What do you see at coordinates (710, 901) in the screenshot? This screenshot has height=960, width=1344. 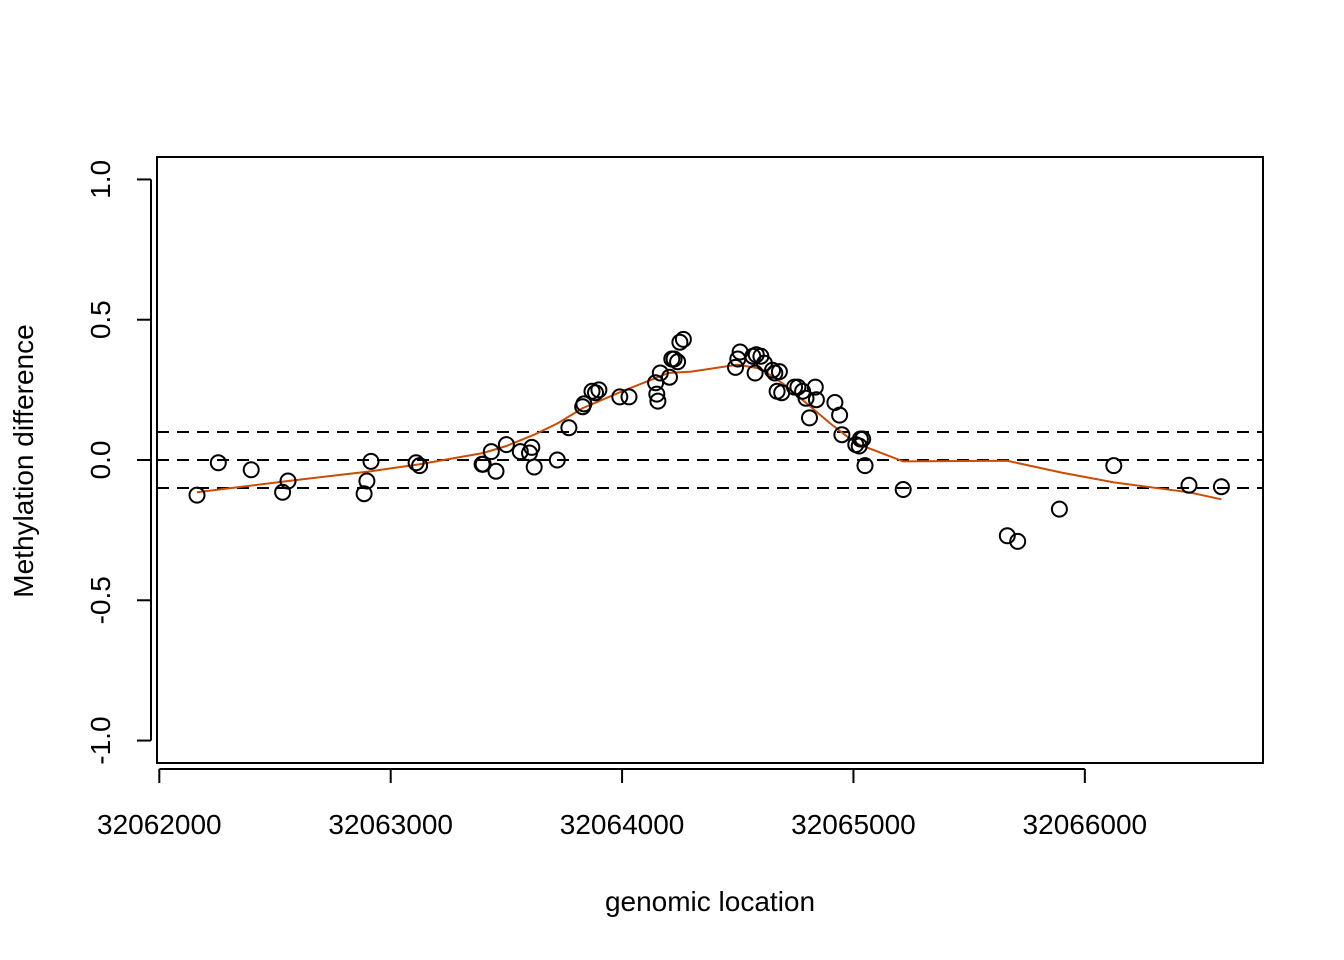 I see `x-axis-label: genomic location` at bounding box center [710, 901].